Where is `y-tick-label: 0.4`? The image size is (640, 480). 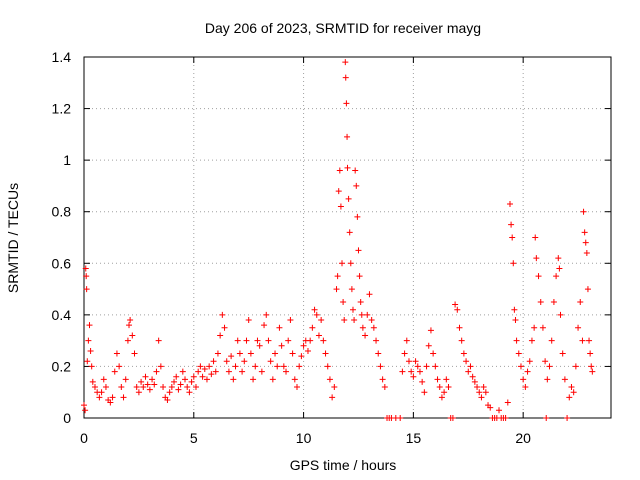
y-tick-label: 0.4 is located at coordinates (62, 315).